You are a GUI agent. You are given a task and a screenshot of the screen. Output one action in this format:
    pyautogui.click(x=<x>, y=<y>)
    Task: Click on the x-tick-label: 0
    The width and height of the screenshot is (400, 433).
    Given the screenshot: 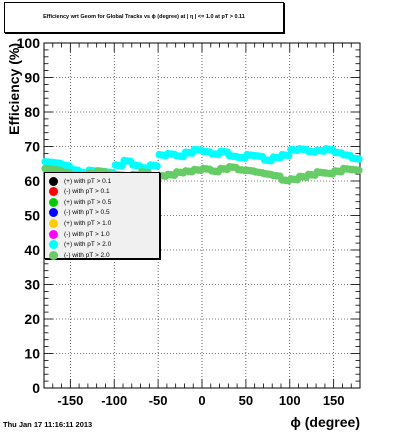 What is the action you would take?
    pyautogui.click(x=201, y=400)
    